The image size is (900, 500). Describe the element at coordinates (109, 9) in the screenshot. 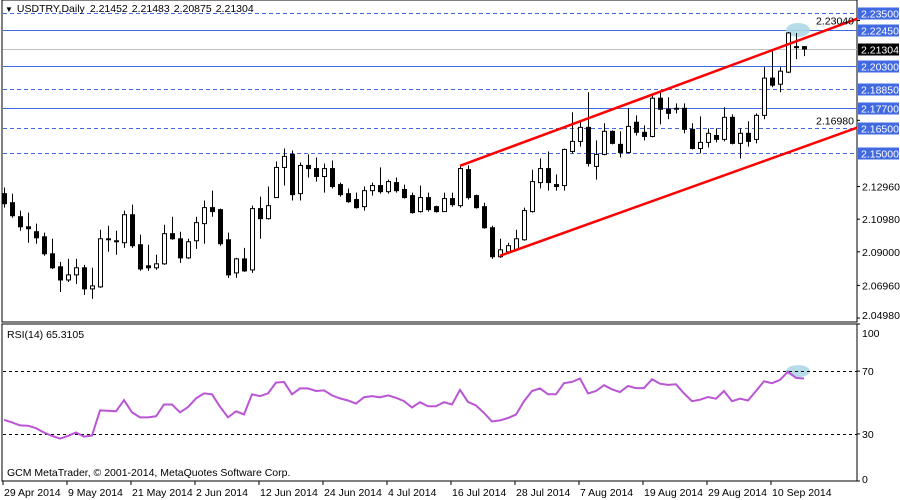

I see `open-value: 2.21452` at that location.